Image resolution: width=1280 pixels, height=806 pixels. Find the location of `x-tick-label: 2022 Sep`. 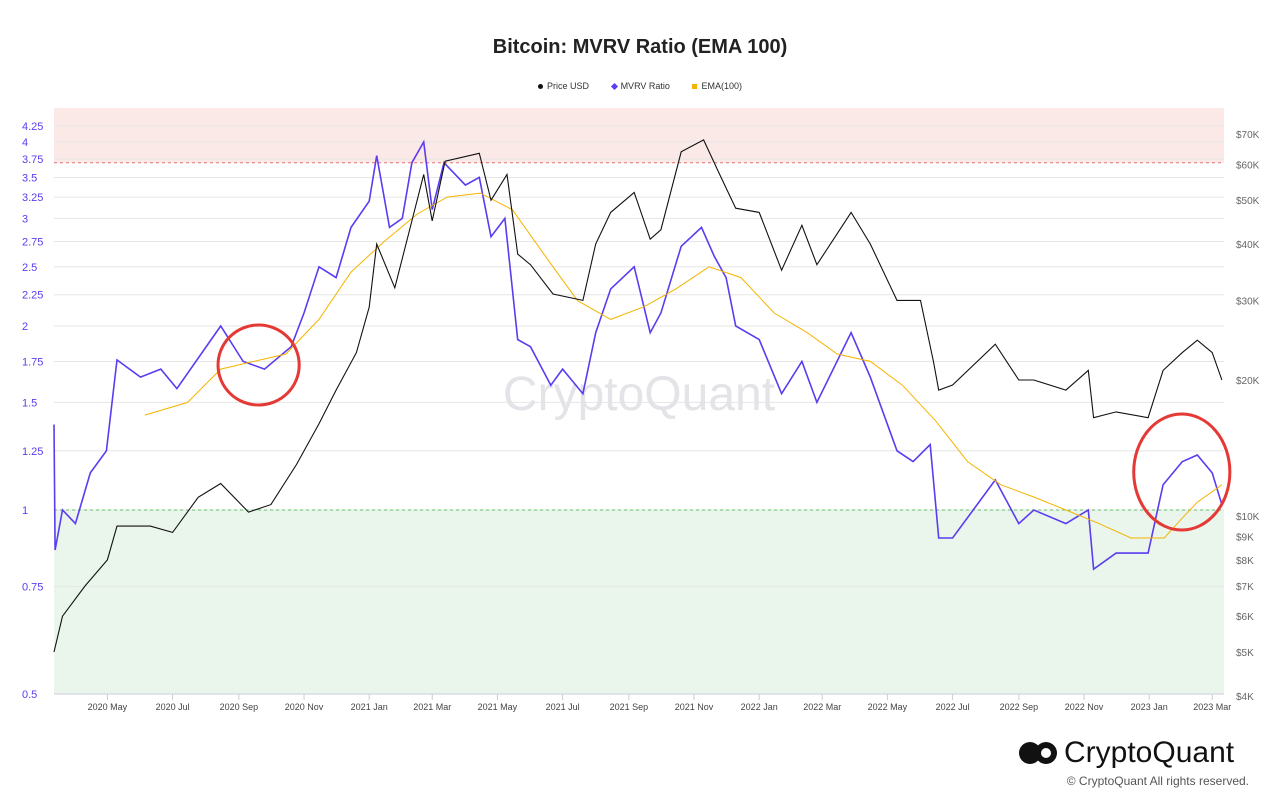

x-tick-label: 2022 Sep is located at coordinates (1019, 707).